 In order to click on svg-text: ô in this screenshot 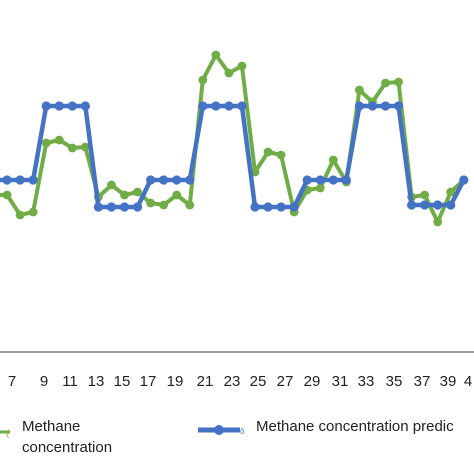, I will do `click(242, 431)`.